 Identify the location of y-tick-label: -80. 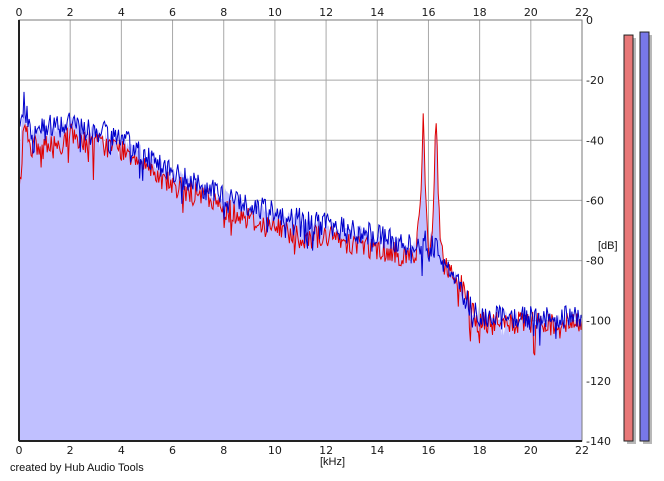
(595, 261).